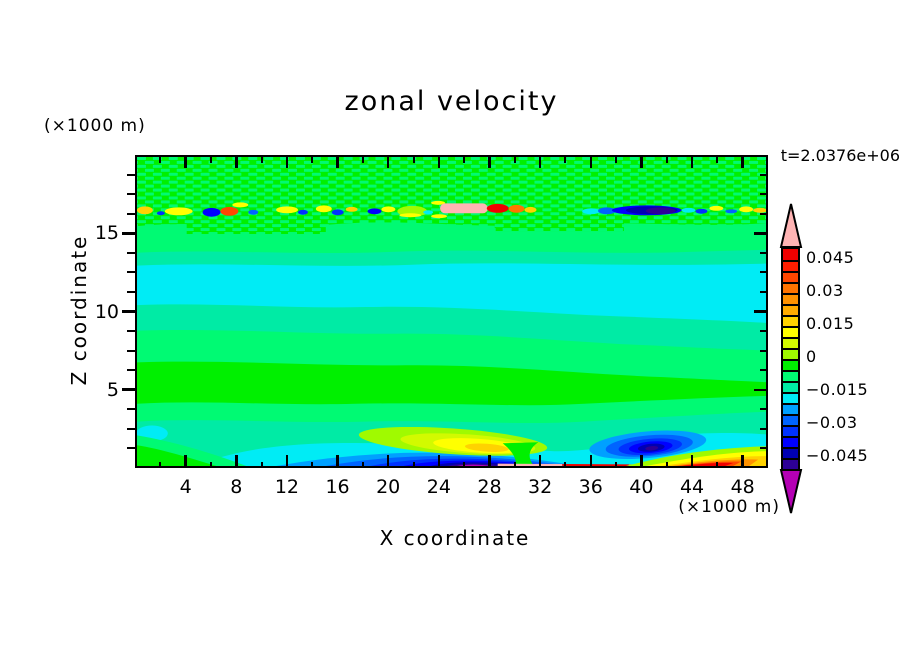 This screenshot has width=904, height=654. I want to click on x-tick-label: 28, so click(489, 487).